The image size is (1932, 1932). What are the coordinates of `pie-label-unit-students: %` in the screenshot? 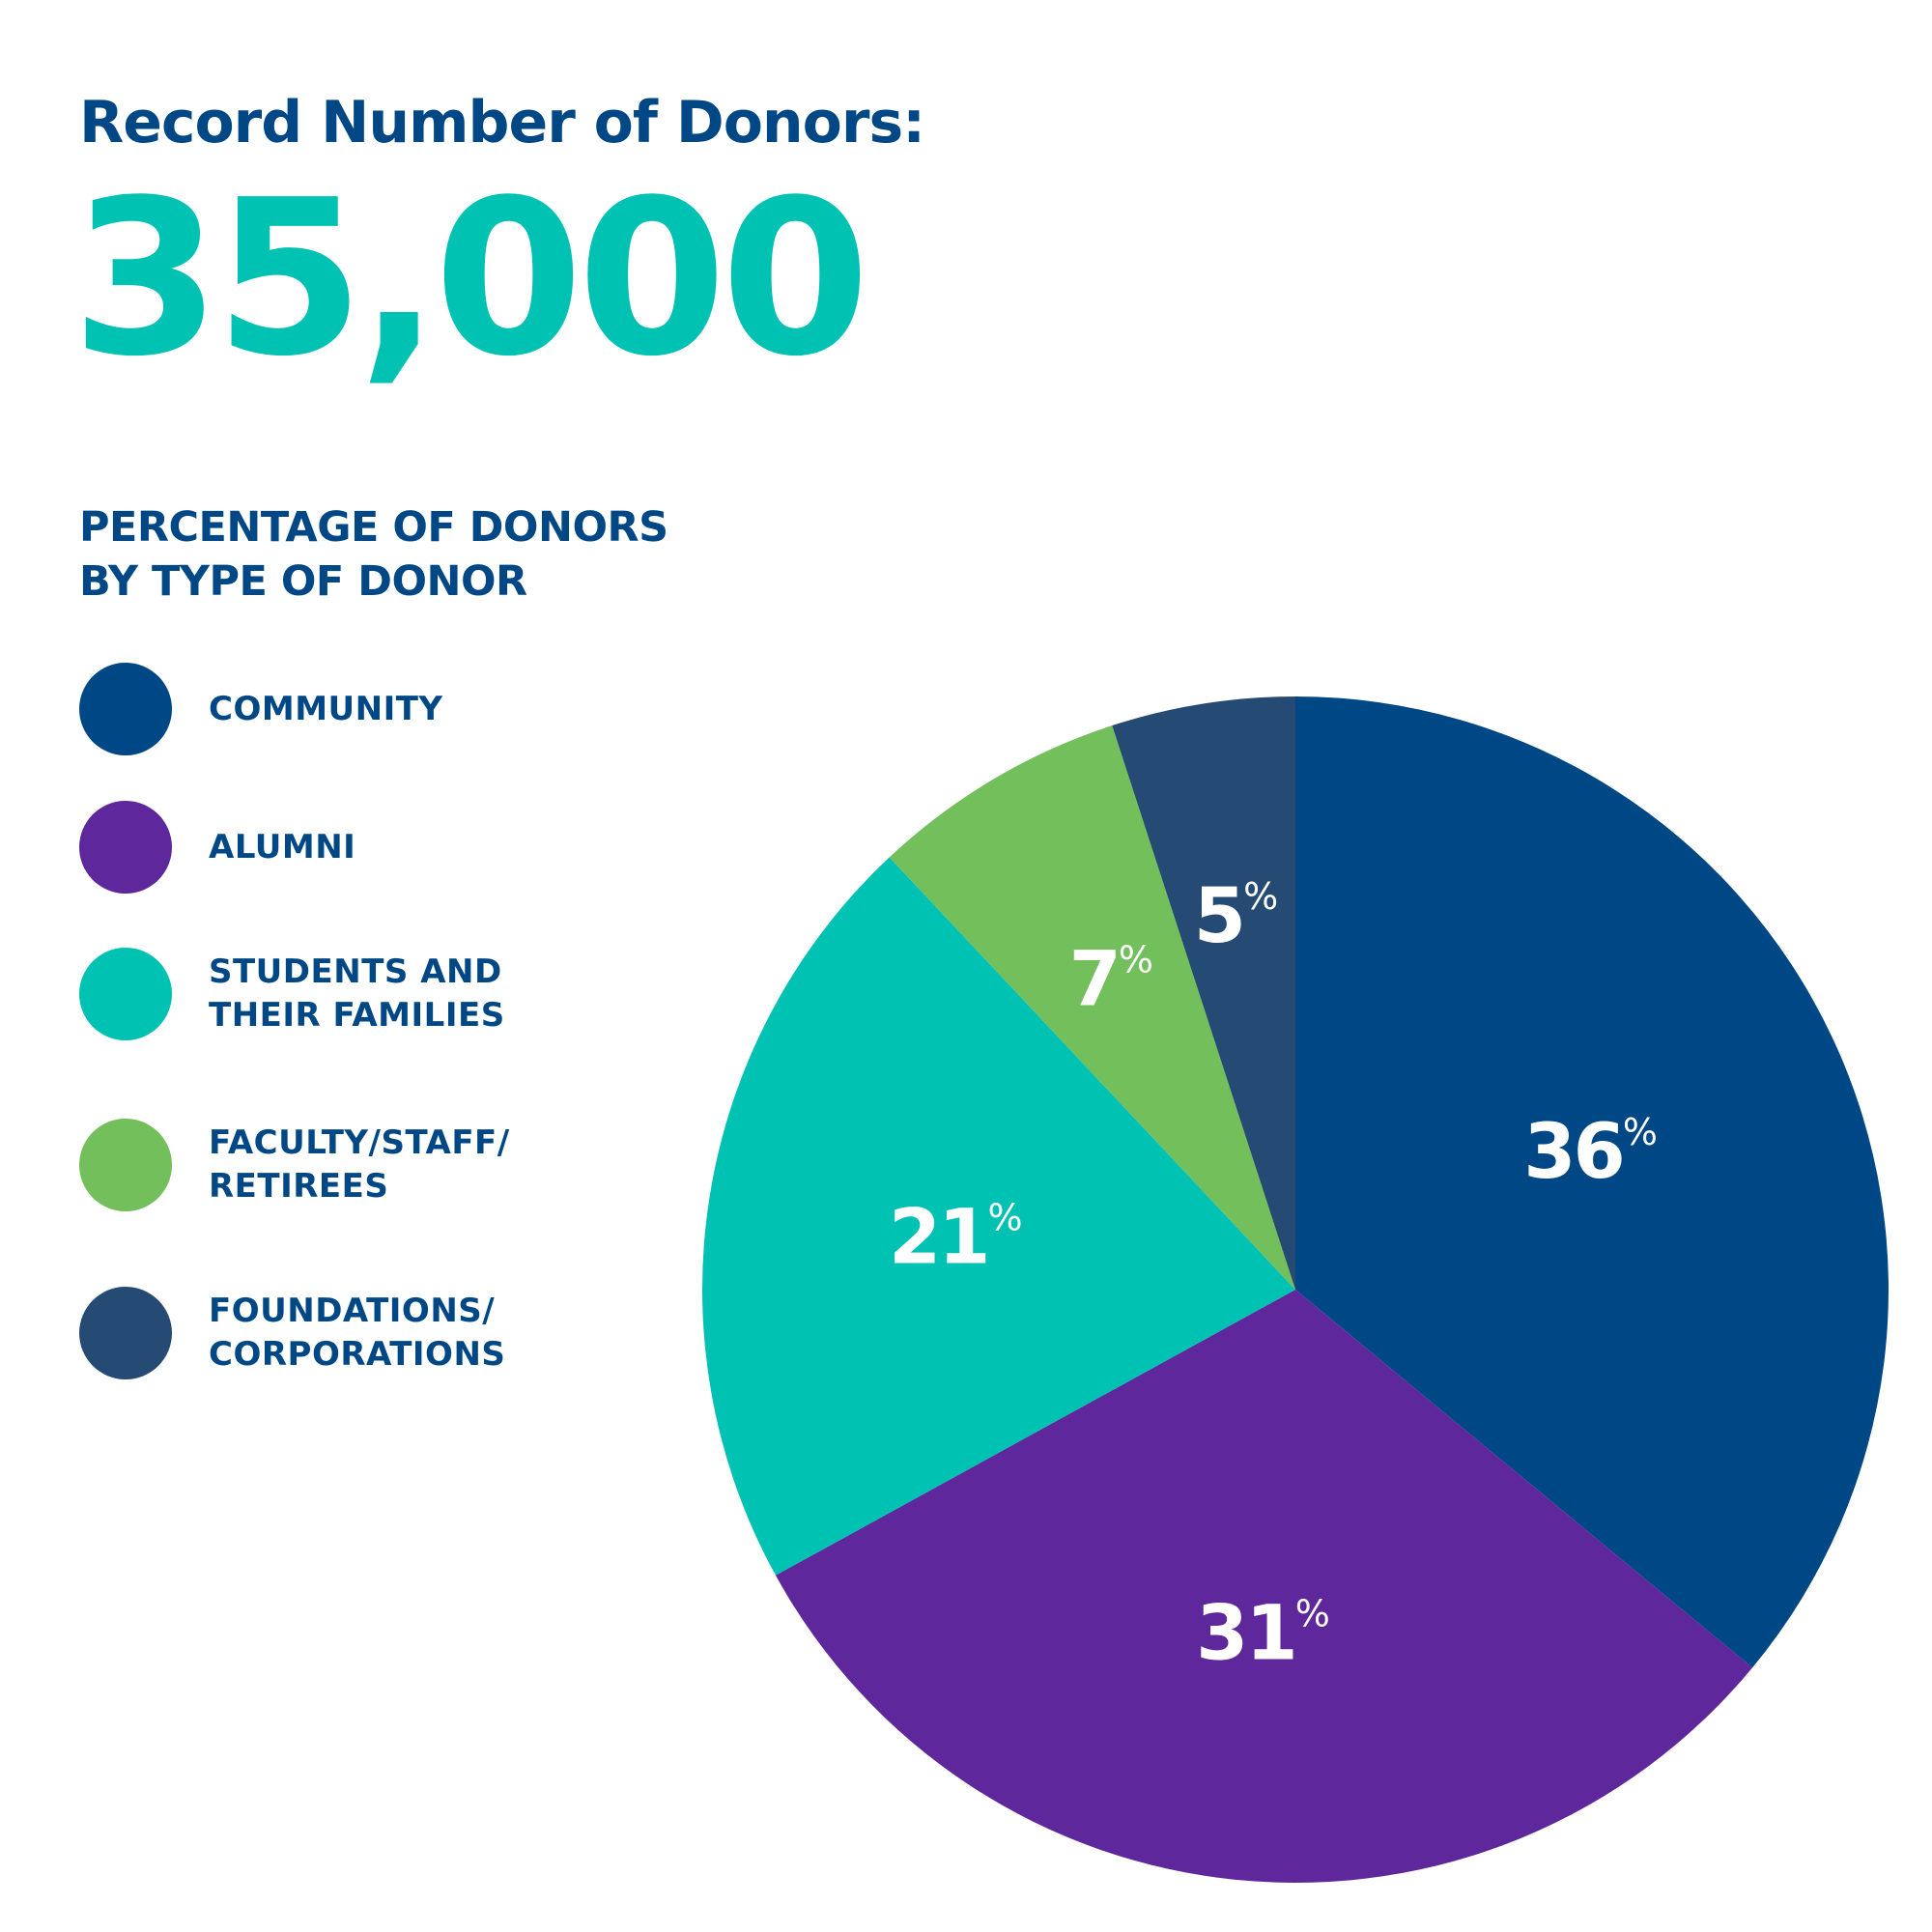 It's located at (1005, 1217).